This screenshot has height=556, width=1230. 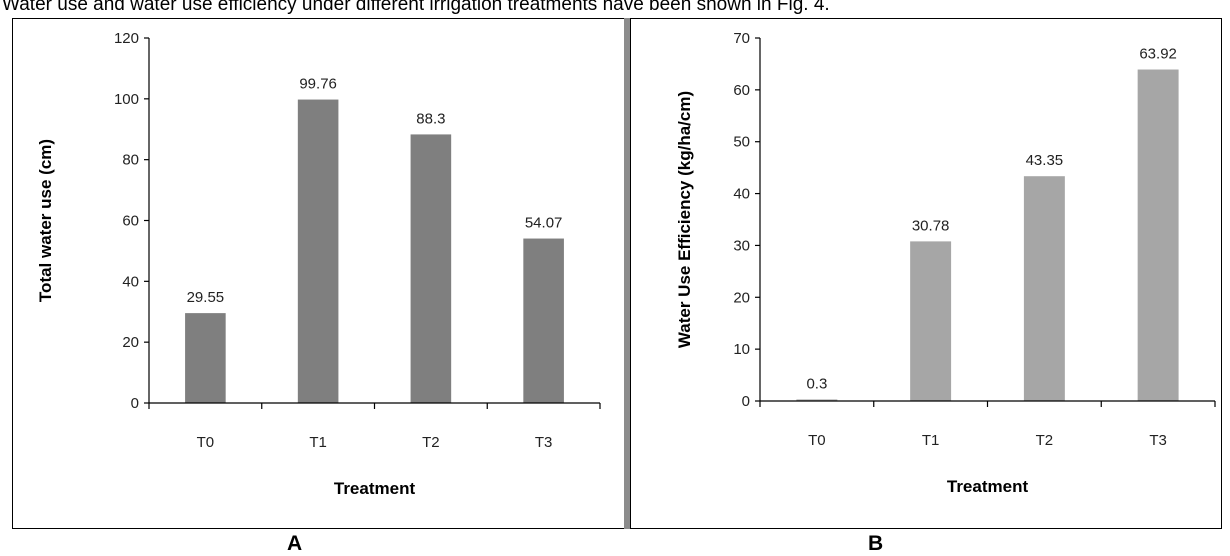 I want to click on bar-value-label: 30.78, so click(x=931, y=225).